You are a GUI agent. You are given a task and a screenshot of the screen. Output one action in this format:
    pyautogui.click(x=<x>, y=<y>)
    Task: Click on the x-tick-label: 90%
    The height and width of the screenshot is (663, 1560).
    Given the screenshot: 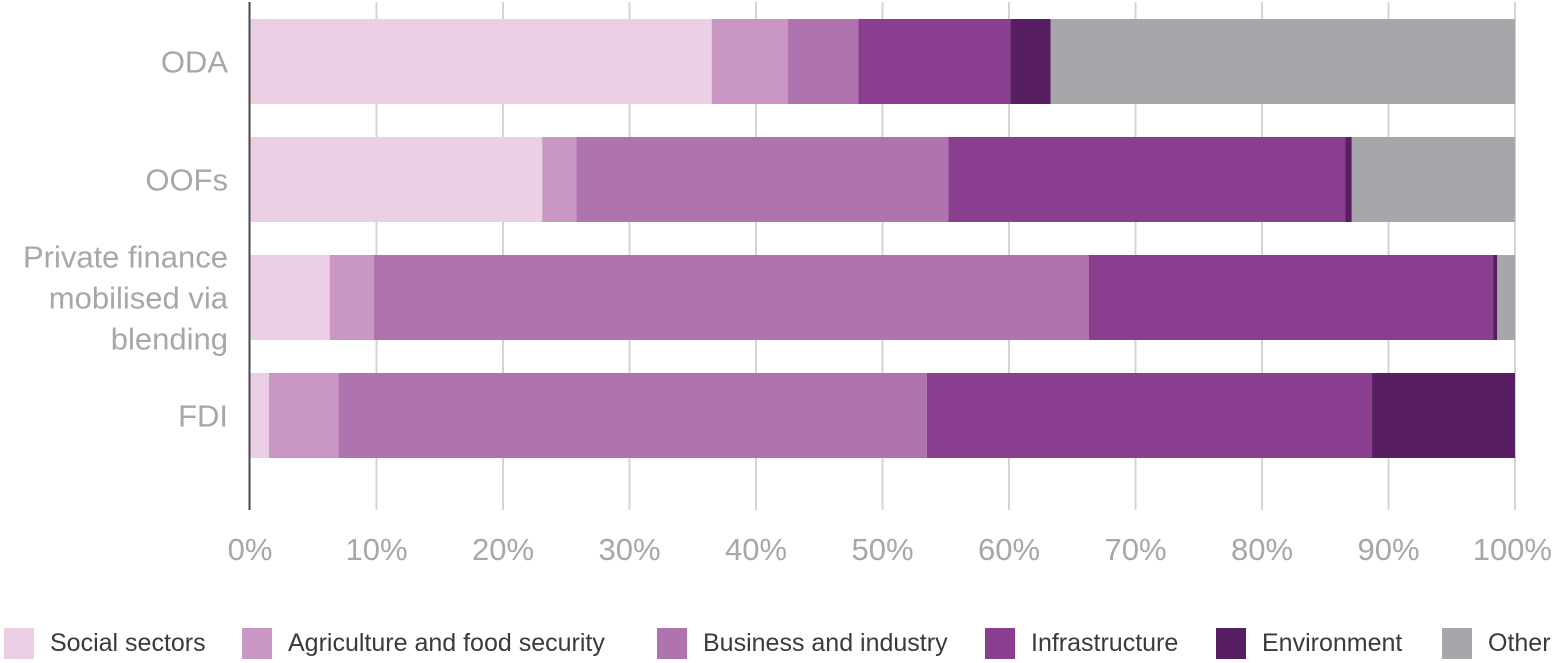 What is the action you would take?
    pyautogui.click(x=1388, y=549)
    